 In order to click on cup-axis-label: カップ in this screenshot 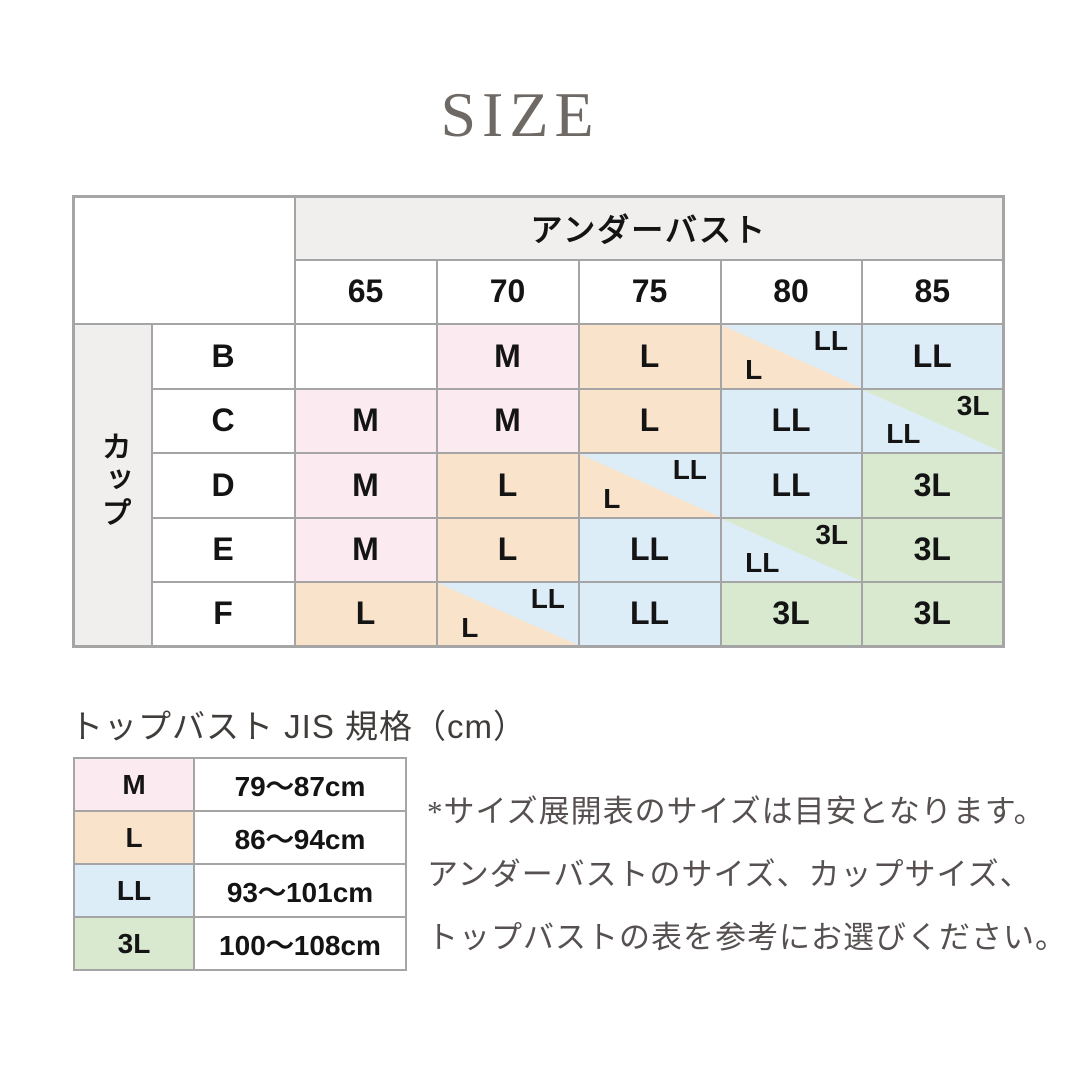, I will do `click(112, 485)`.